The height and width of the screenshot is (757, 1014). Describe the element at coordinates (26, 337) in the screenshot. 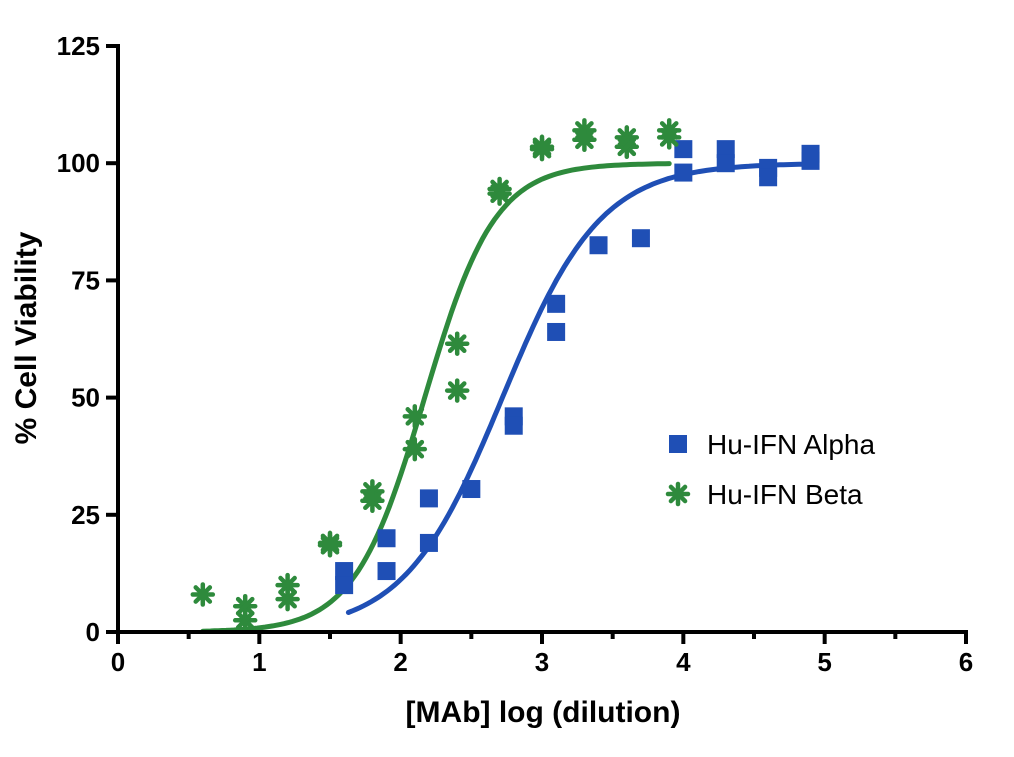

I see `y-axis-label: % Cell Viability` at that location.